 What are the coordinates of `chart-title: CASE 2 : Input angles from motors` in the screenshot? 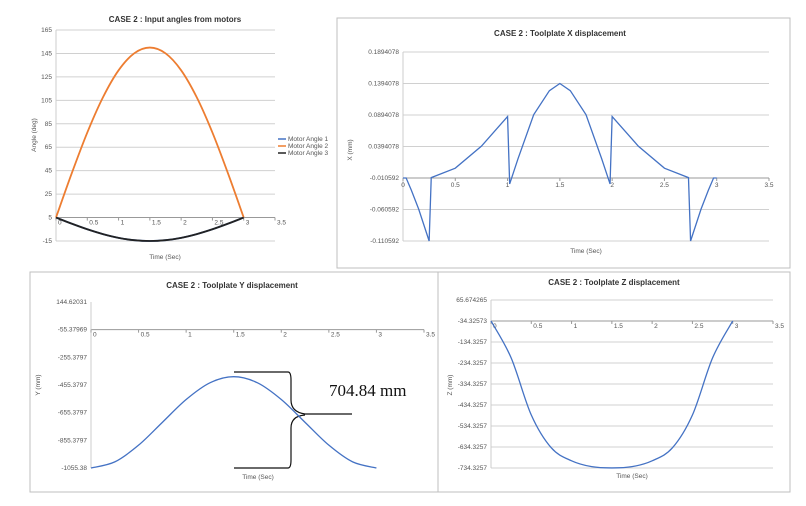 It's located at (175, 19).